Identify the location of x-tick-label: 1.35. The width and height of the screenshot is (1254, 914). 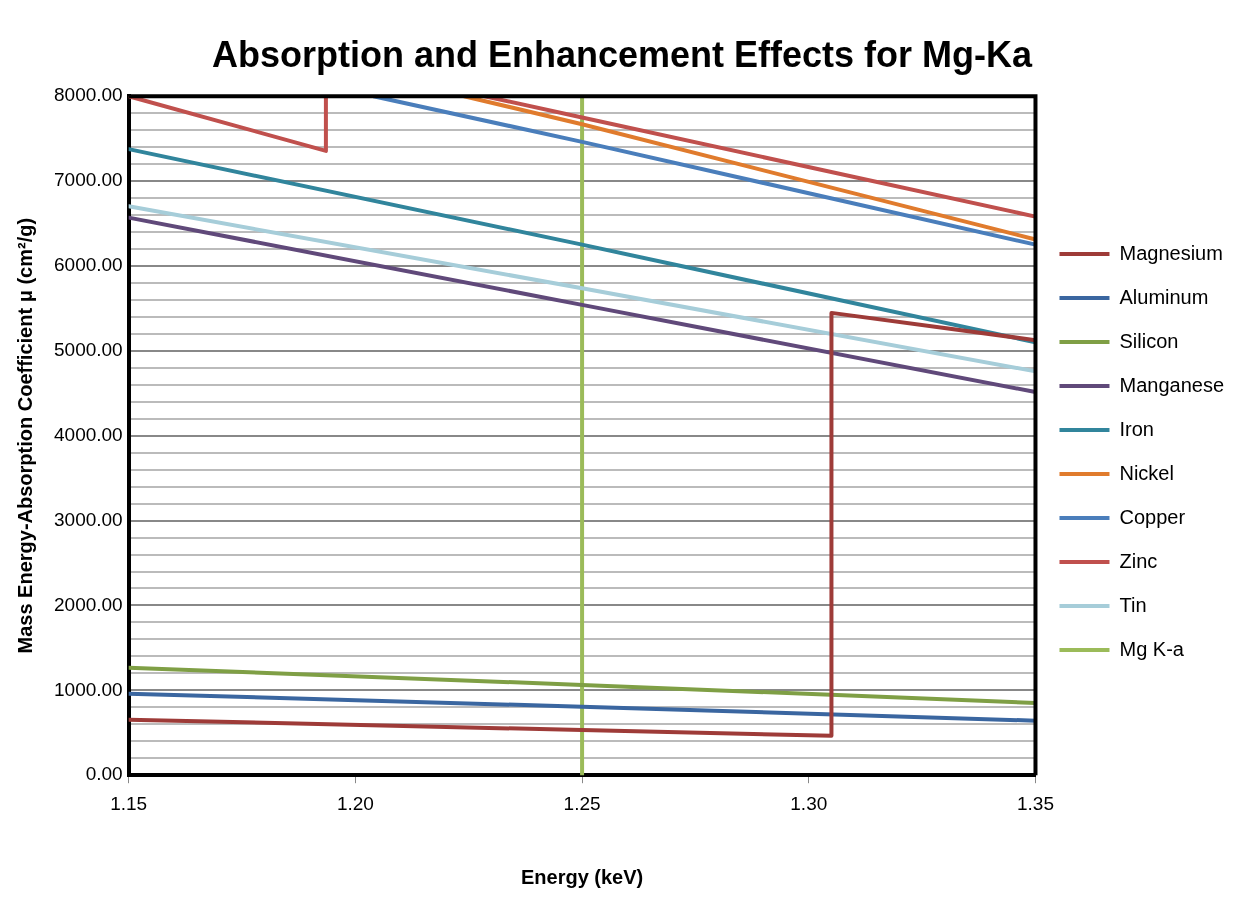
(1035, 803).